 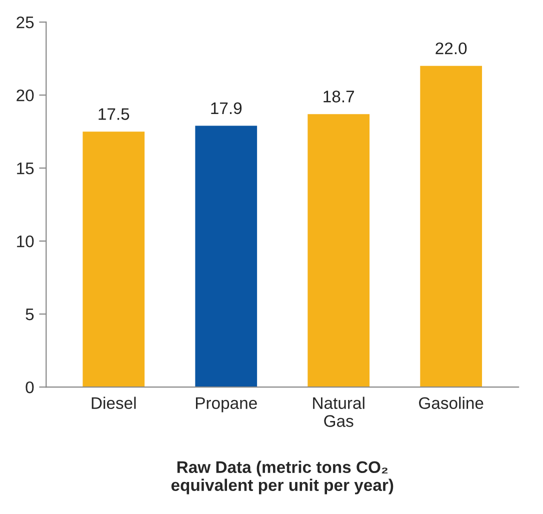 What do you see at coordinates (226, 404) in the screenshot?
I see `x-tick-label: Propane` at bounding box center [226, 404].